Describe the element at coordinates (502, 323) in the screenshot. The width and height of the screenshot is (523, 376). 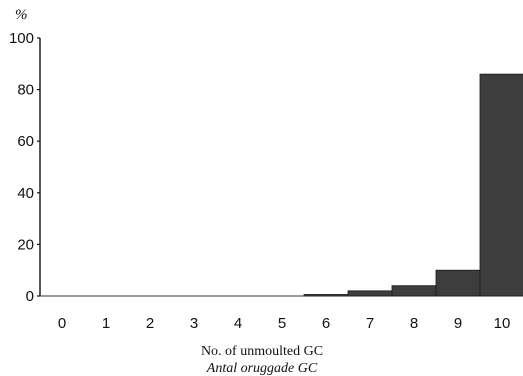
I see `x-tick-label: 10` at that location.